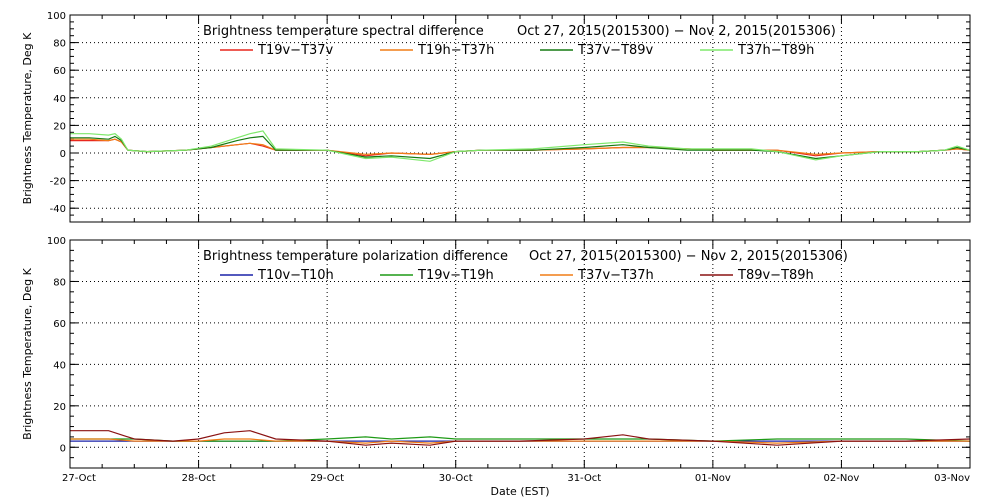  Describe the element at coordinates (59, 71) in the screenshot. I see `panel-1-y-tick-label: 60` at that location.